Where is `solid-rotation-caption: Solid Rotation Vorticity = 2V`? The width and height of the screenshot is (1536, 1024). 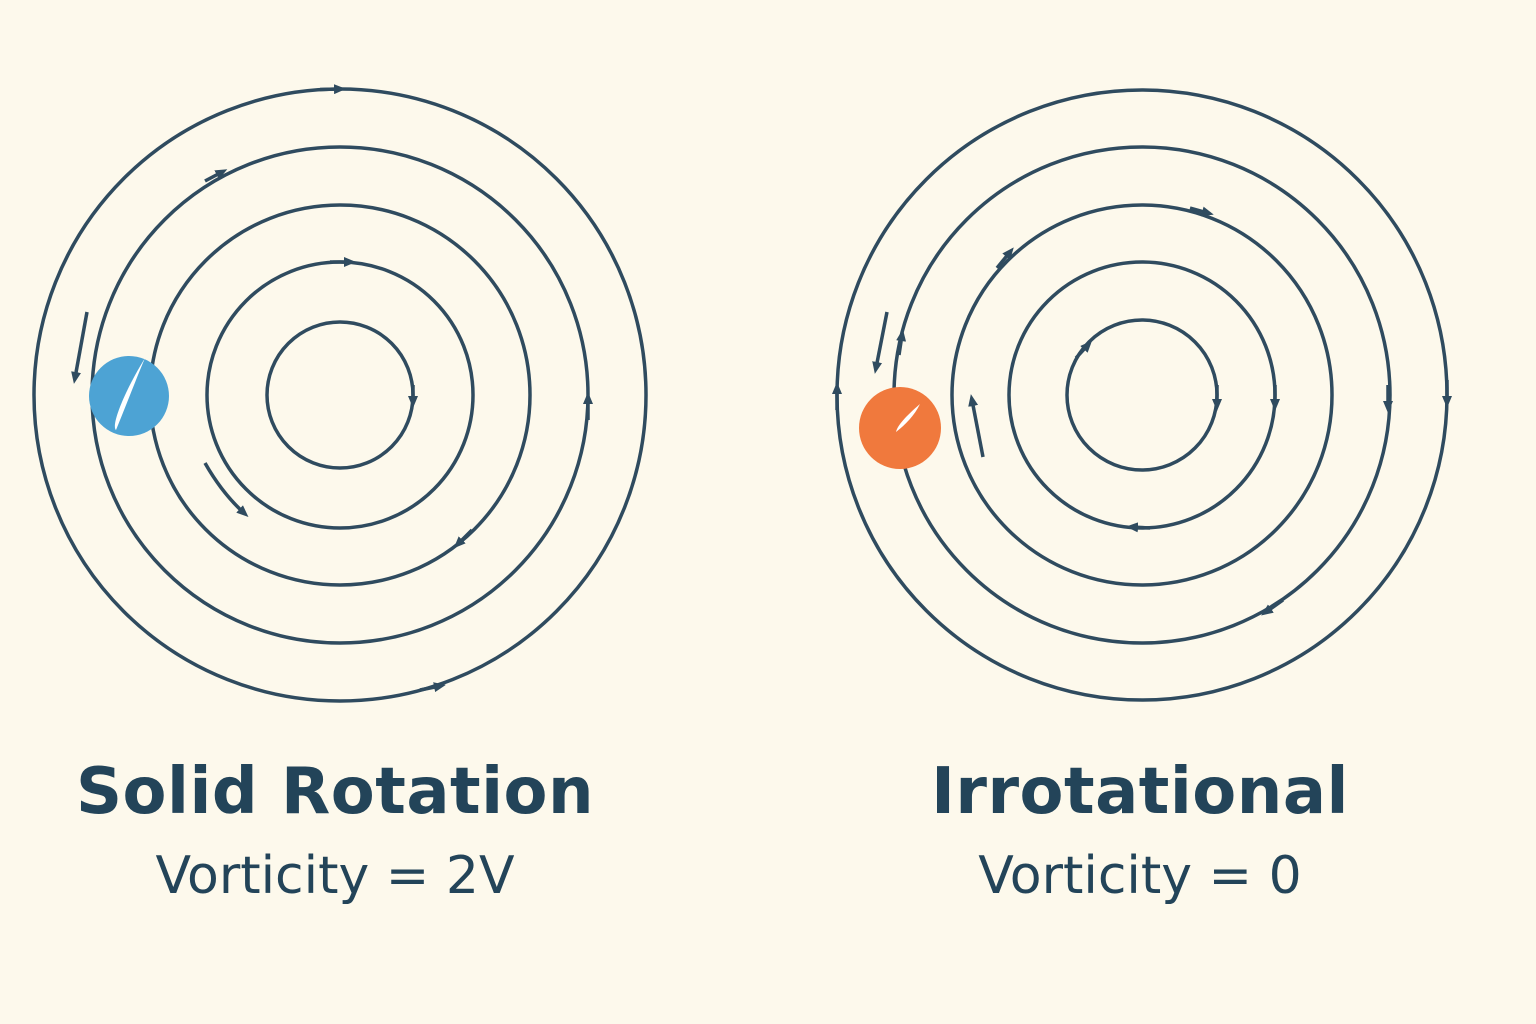
solid-rotation-caption: Solid Rotation Vorticity = 2V is located at coordinates (335, 832).